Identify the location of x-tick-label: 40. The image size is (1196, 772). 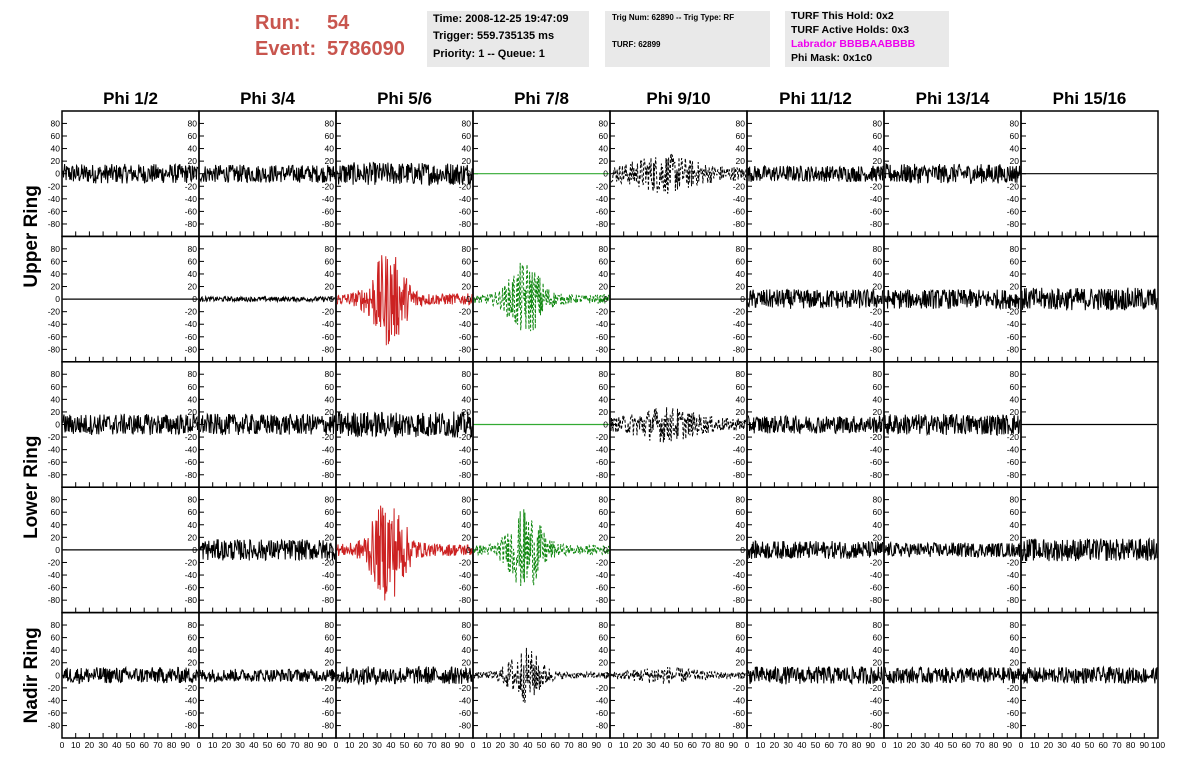
(939, 745).